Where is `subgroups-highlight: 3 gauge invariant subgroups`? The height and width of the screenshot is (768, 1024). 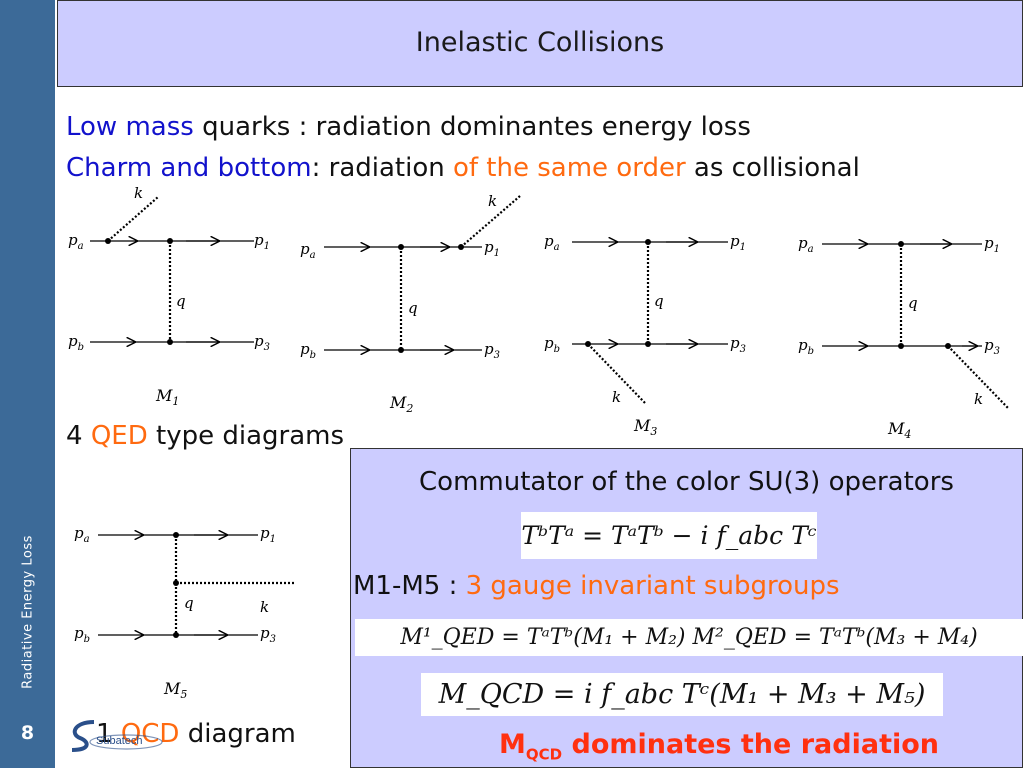 subgroups-highlight: 3 gauge invariant subgroups is located at coordinates (652, 586).